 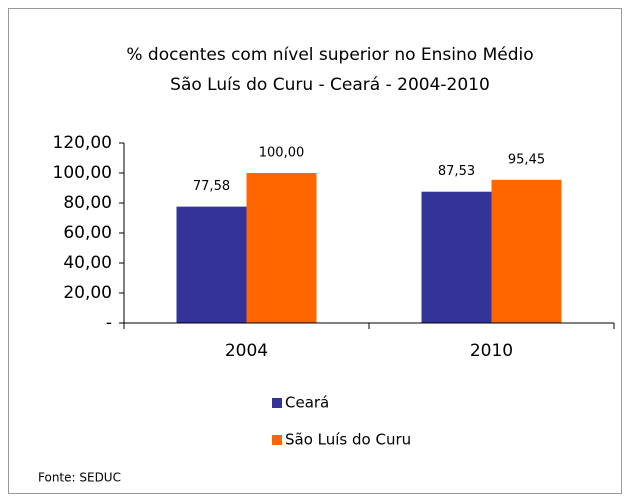 I want to click on legend-label: Ceará, so click(x=307, y=403).